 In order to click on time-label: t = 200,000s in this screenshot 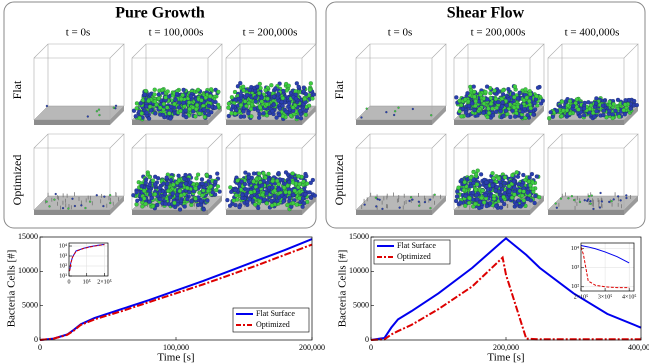, I will do `click(270, 33)`.